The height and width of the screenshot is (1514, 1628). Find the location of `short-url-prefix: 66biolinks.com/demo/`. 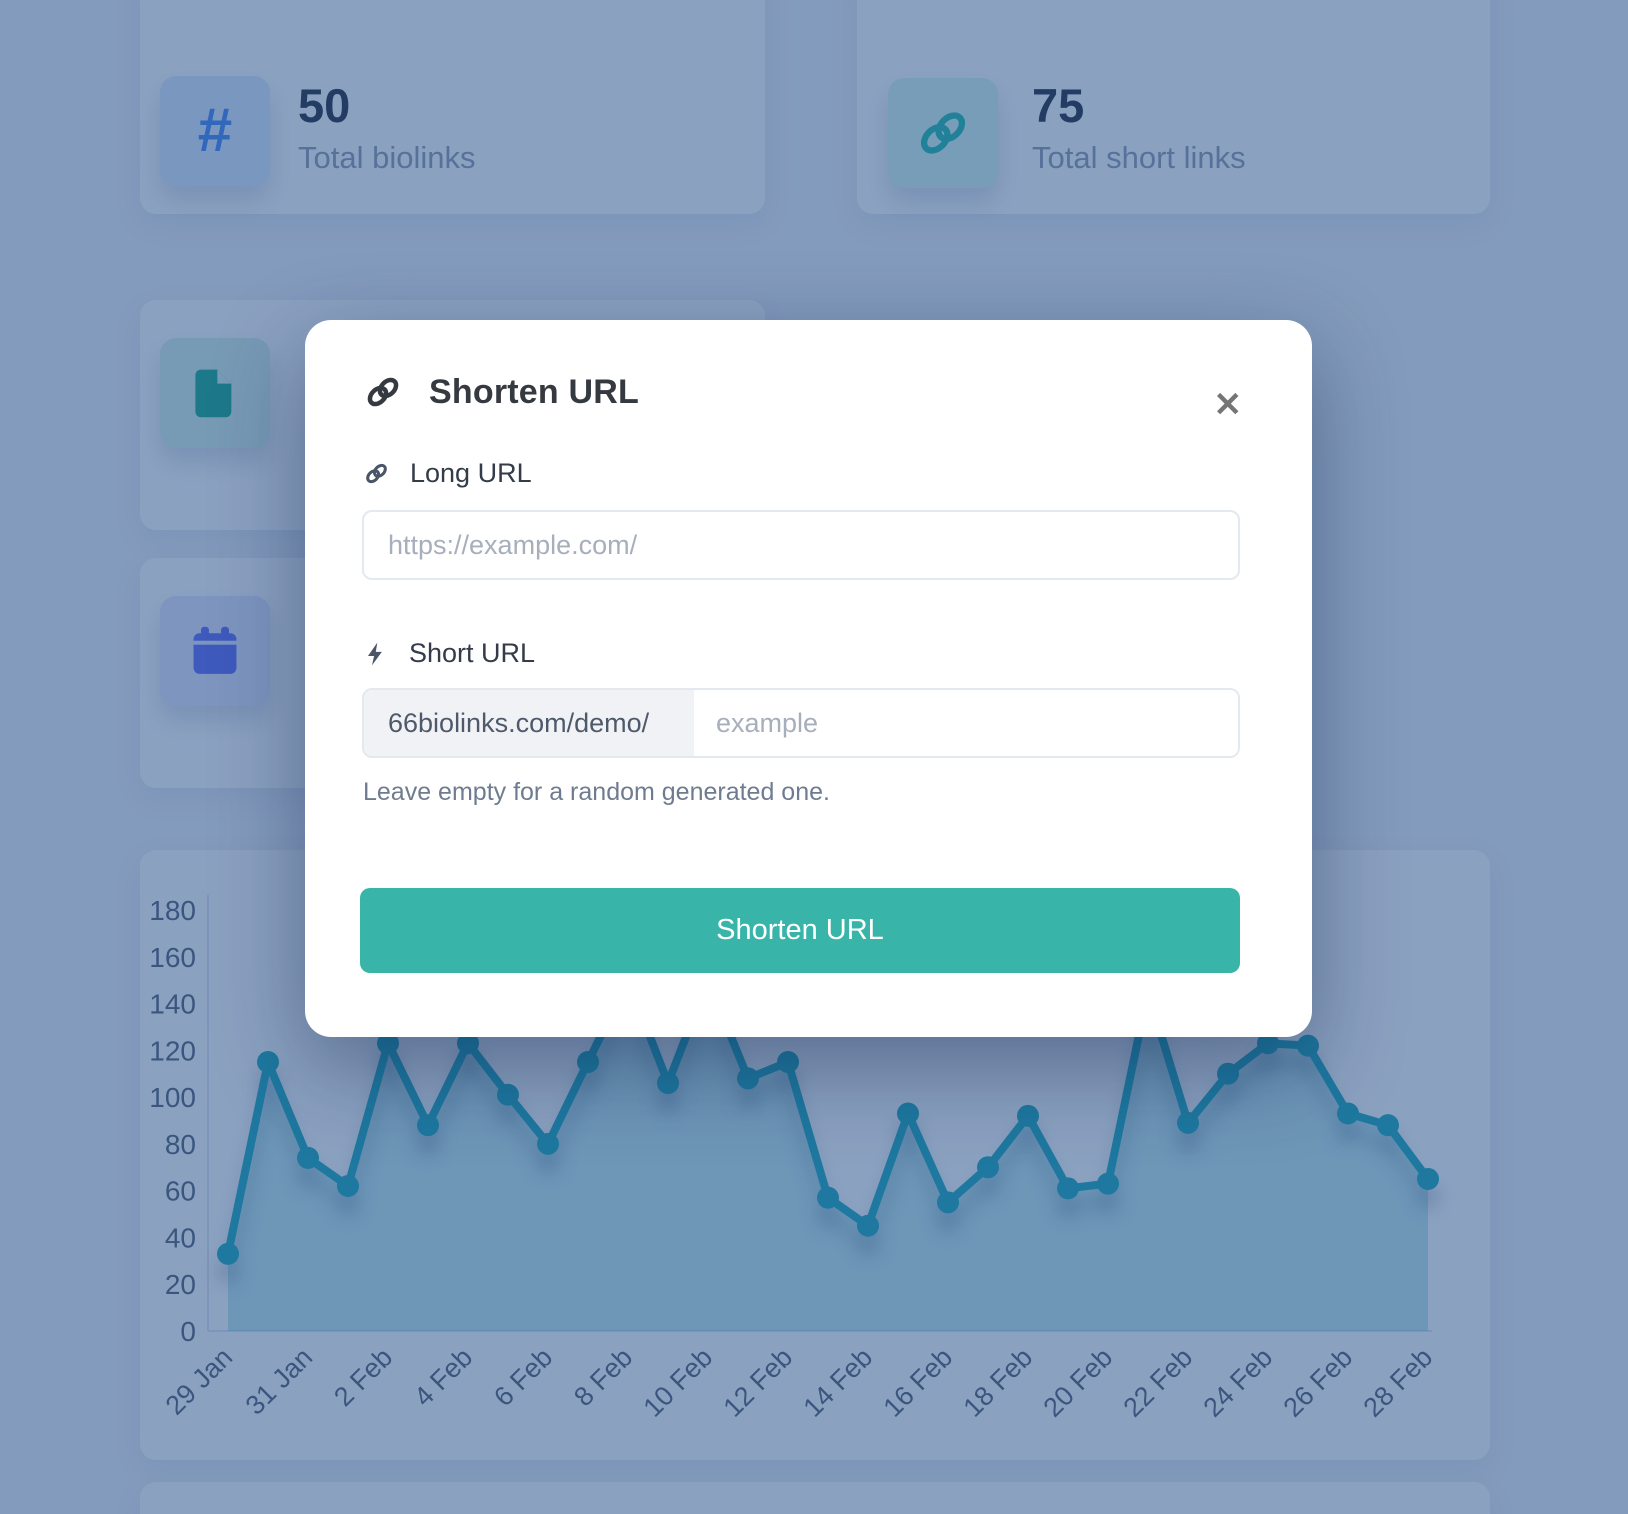

short-url-prefix: 66biolinks.com/demo/ is located at coordinates (529, 723).